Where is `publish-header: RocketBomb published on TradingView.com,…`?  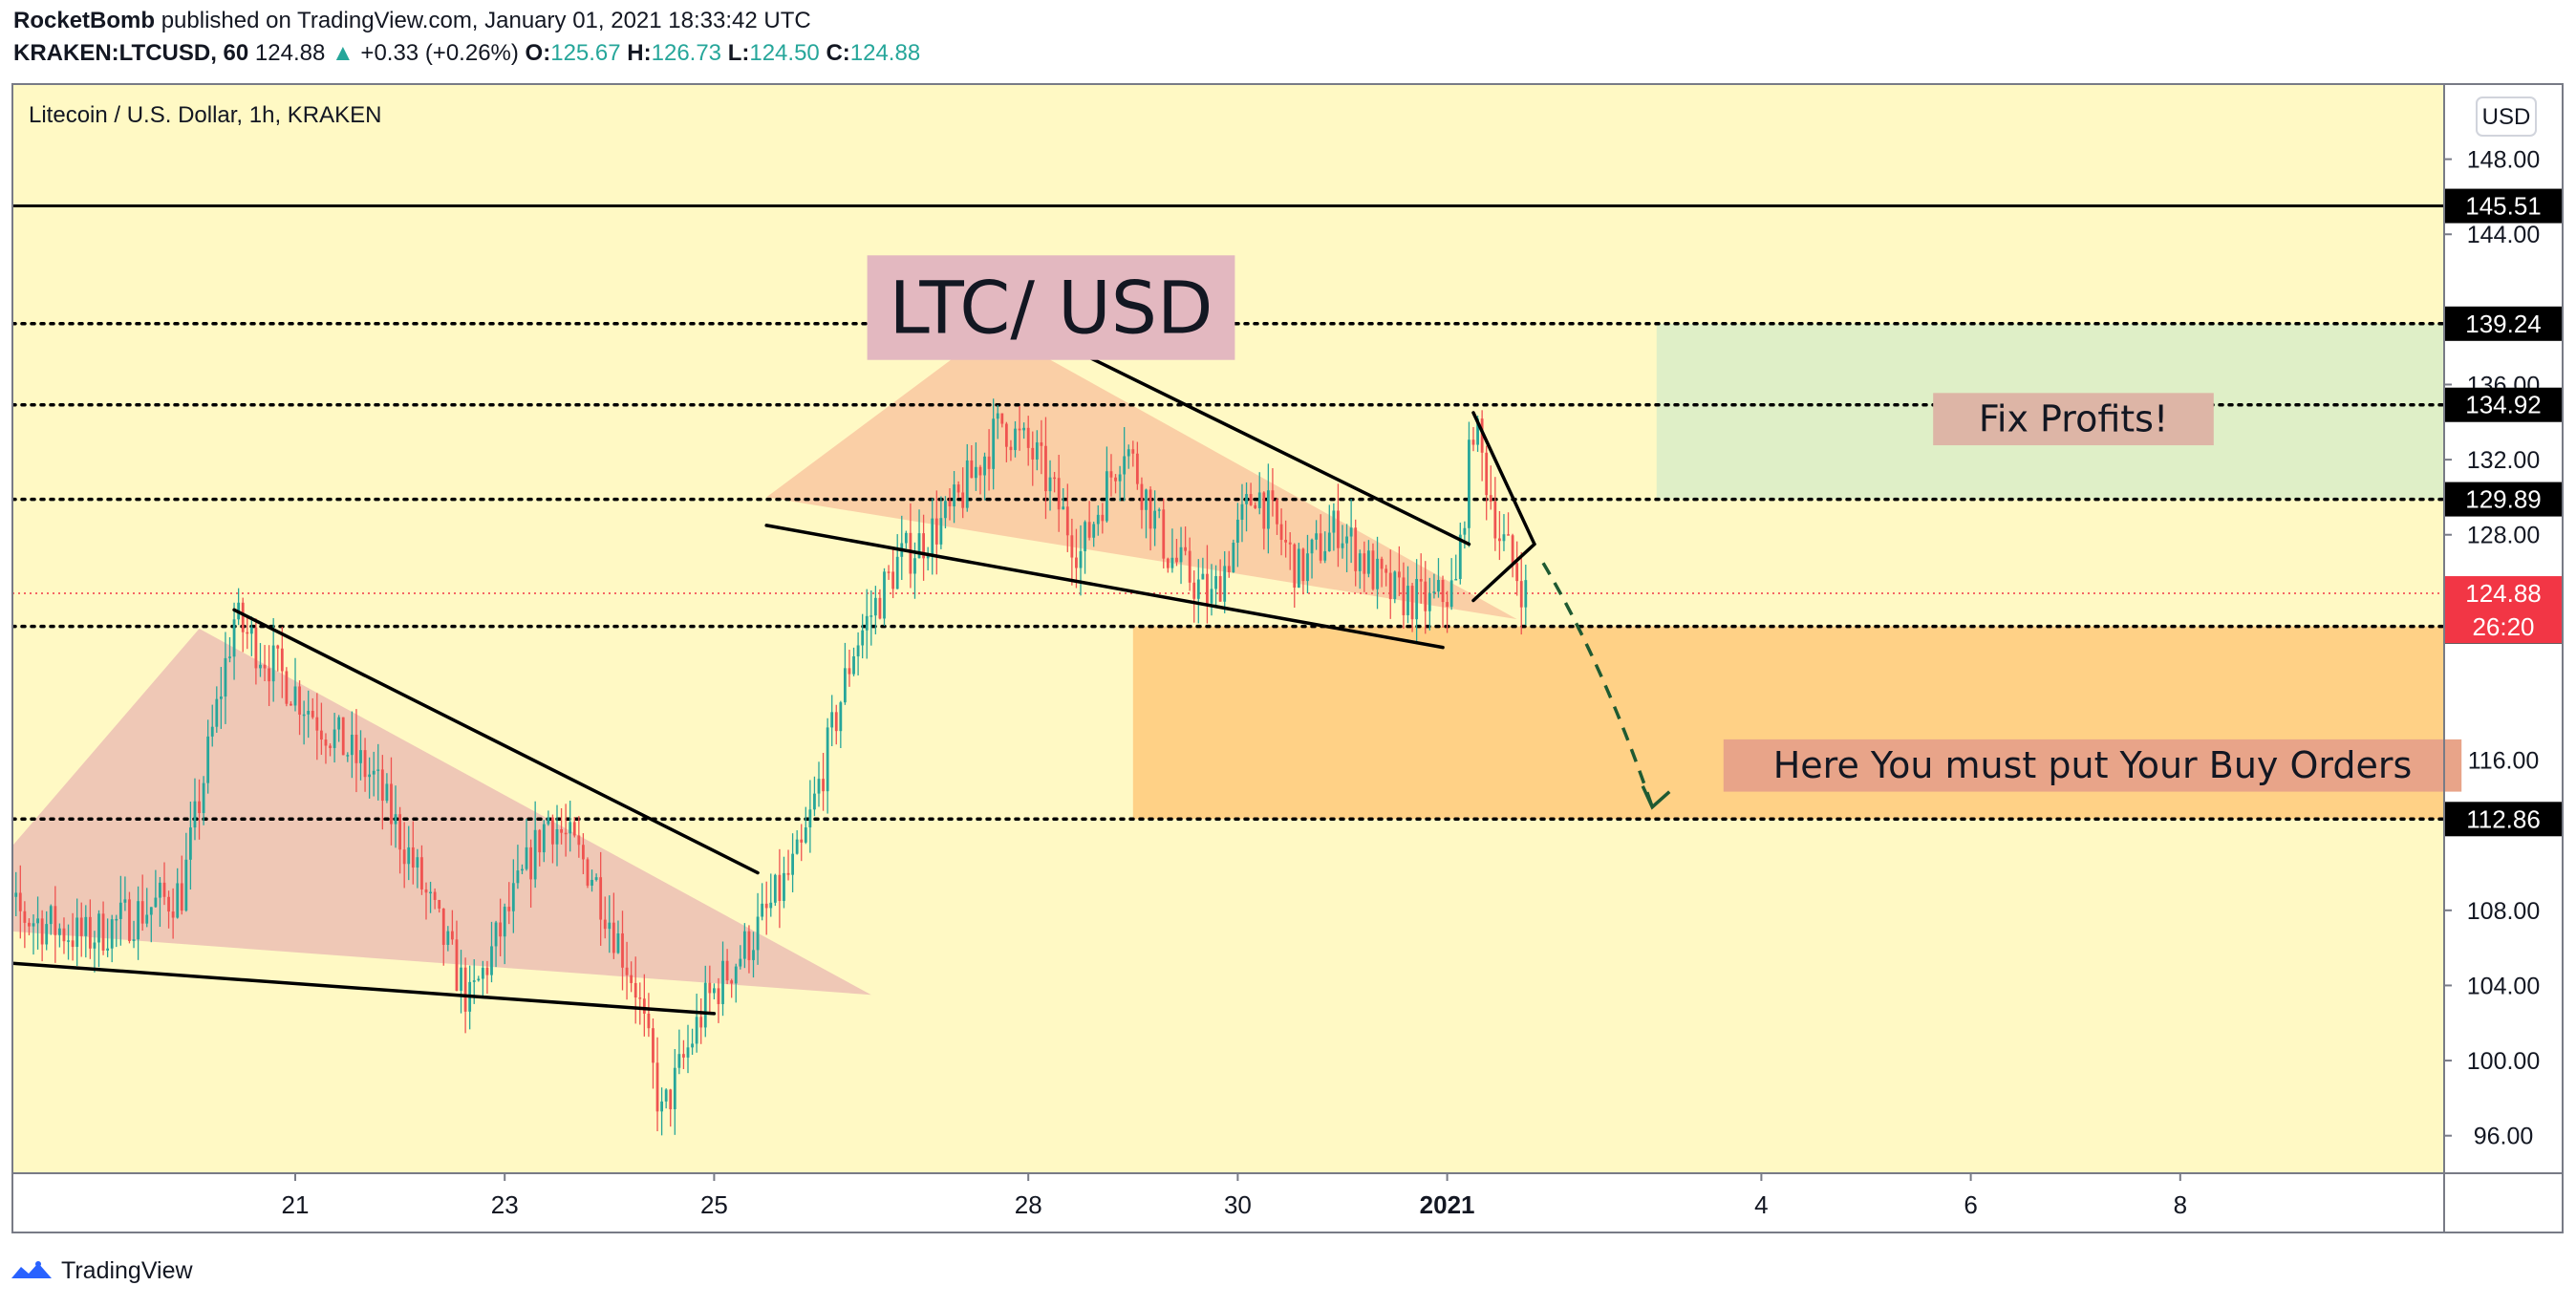
publish-header: RocketBomb published on TradingView.com,… is located at coordinates (412, 21).